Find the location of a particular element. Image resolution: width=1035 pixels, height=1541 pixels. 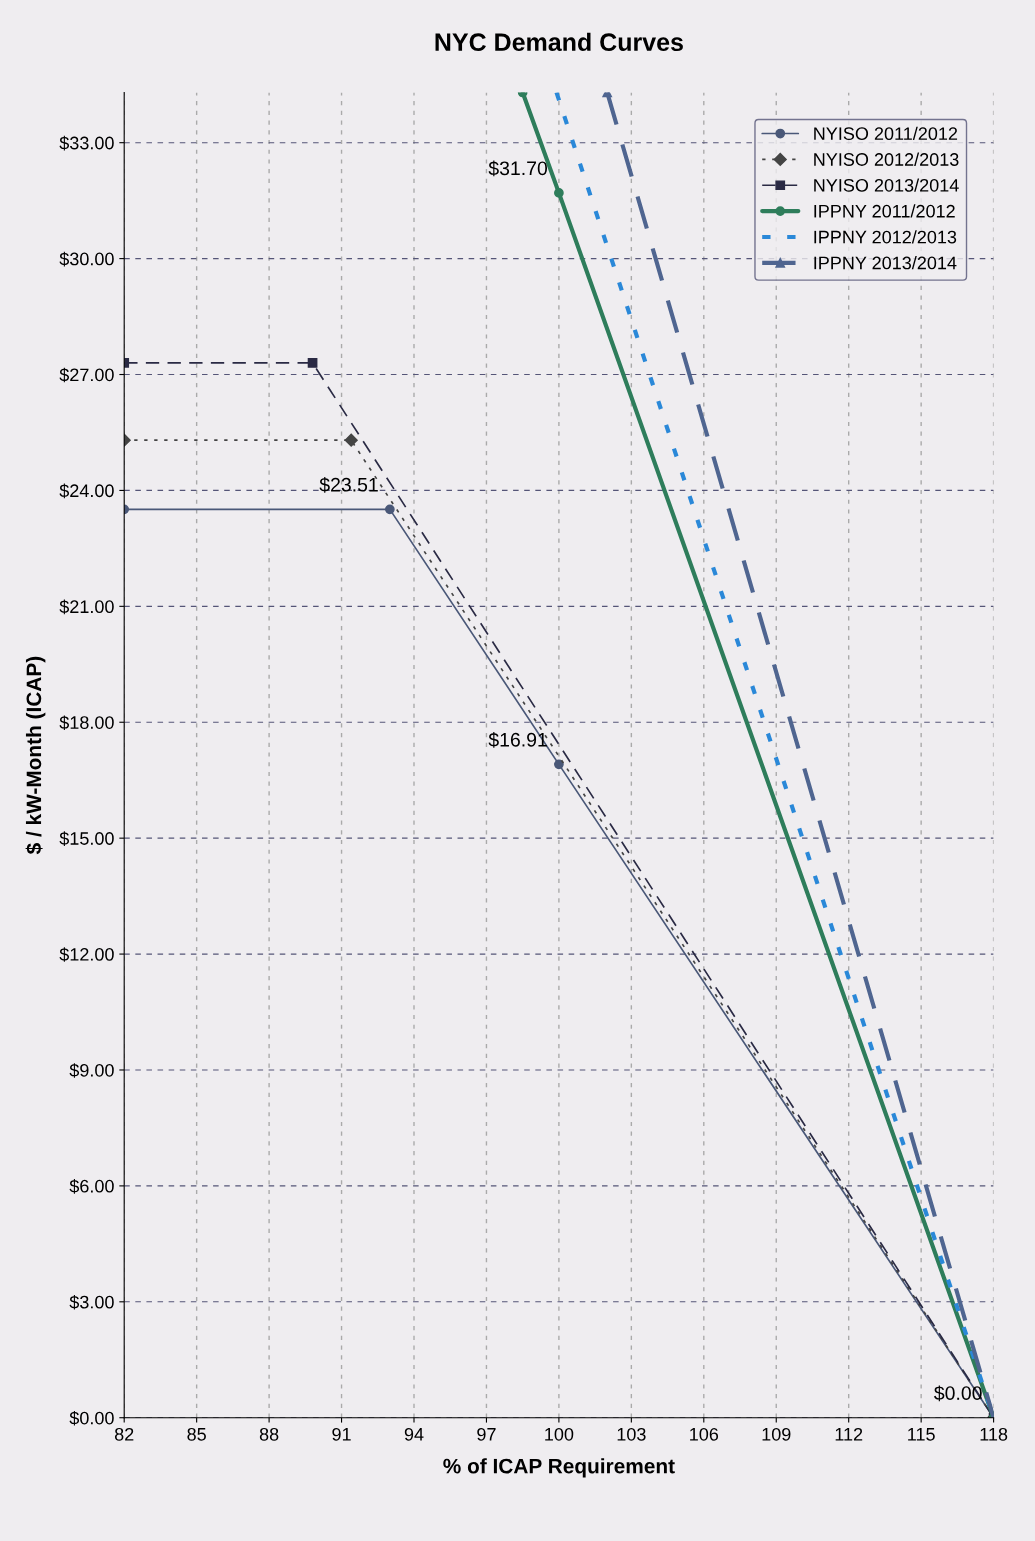

chart-title: NYC Demand Curves is located at coordinates (559, 42).